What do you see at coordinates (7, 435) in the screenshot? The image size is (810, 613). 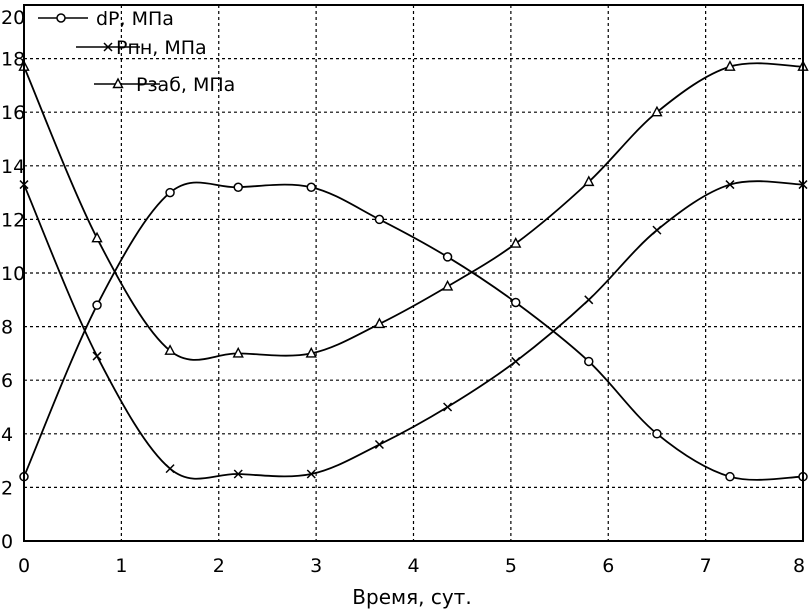 I see `y-tick-label: 4` at bounding box center [7, 435].